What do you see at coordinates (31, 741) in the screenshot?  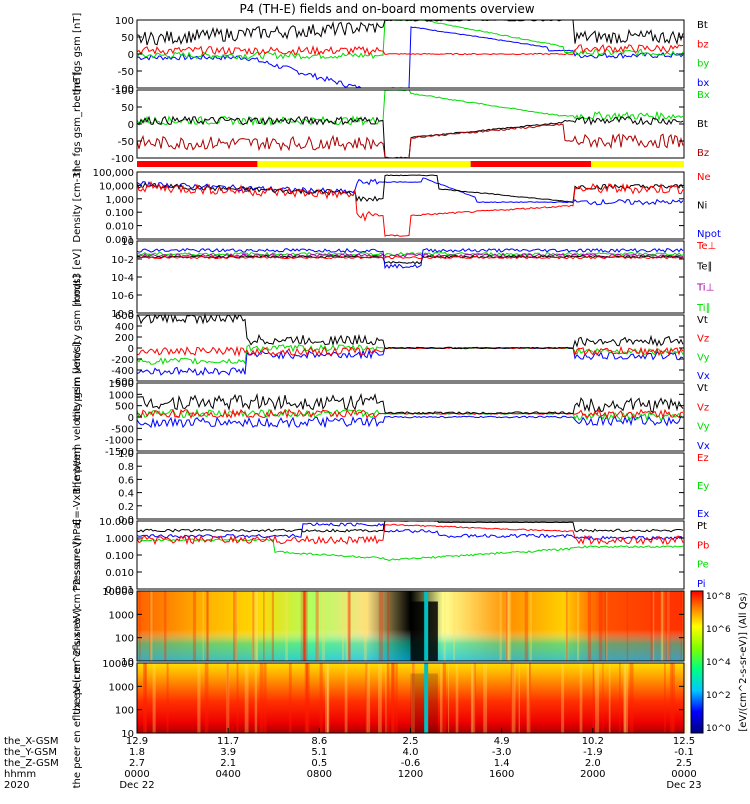 I see `x-row-label: the_X-GSM` at bounding box center [31, 741].